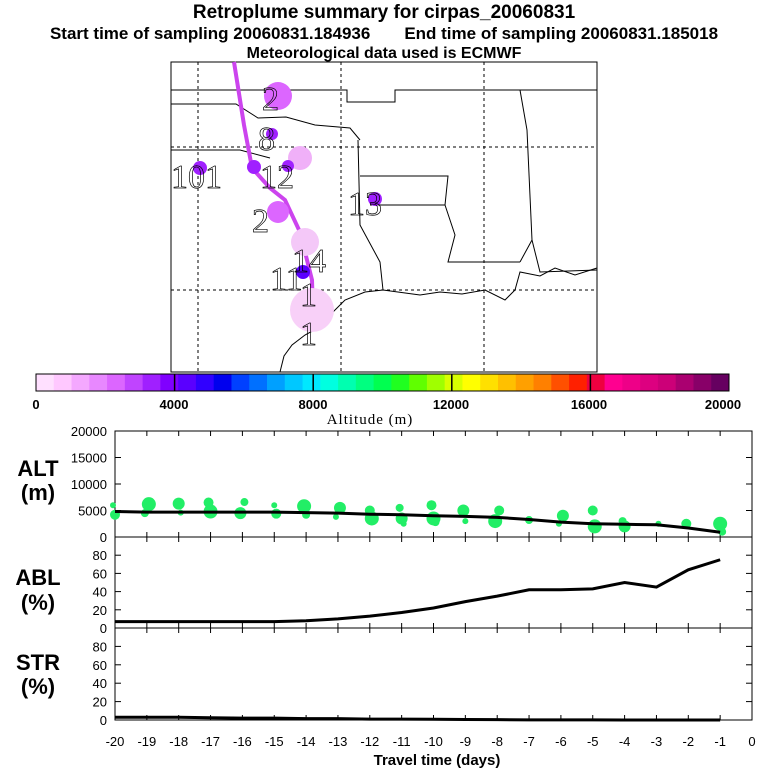  What do you see at coordinates (115, 741) in the screenshot?
I see `x-tick-label: -20` at bounding box center [115, 741].